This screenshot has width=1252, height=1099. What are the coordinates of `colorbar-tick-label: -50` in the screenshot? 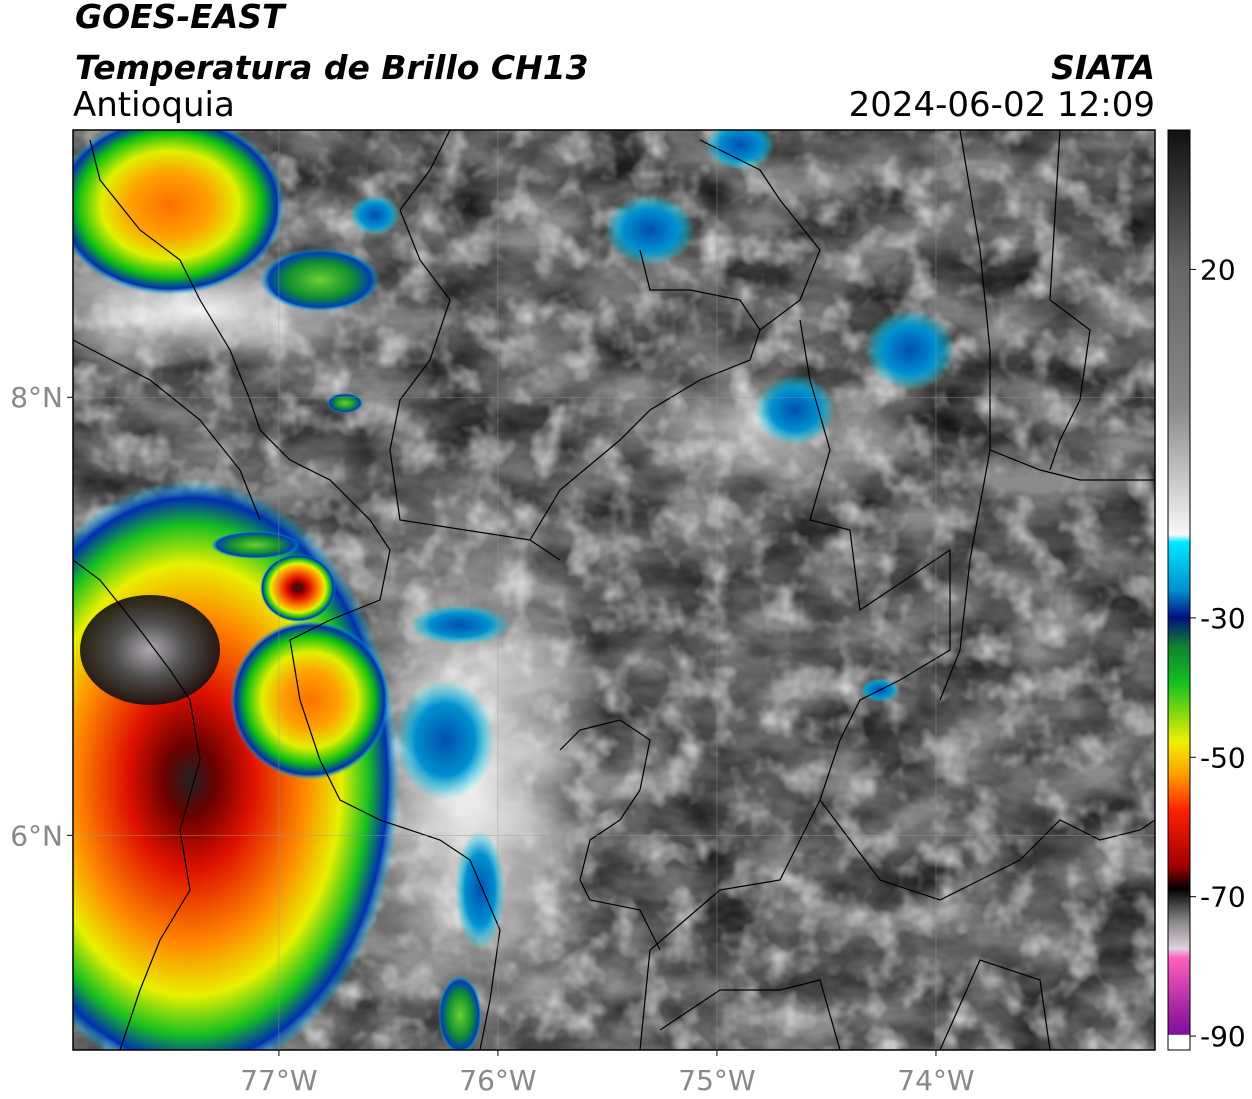 It's located at (1223, 757).